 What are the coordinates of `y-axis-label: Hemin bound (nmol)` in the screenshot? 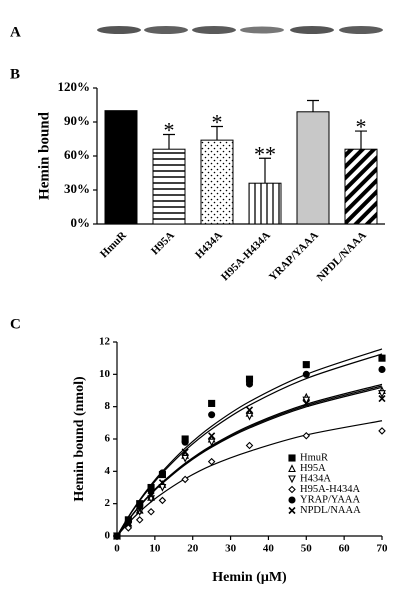 It's located at (79, 439).